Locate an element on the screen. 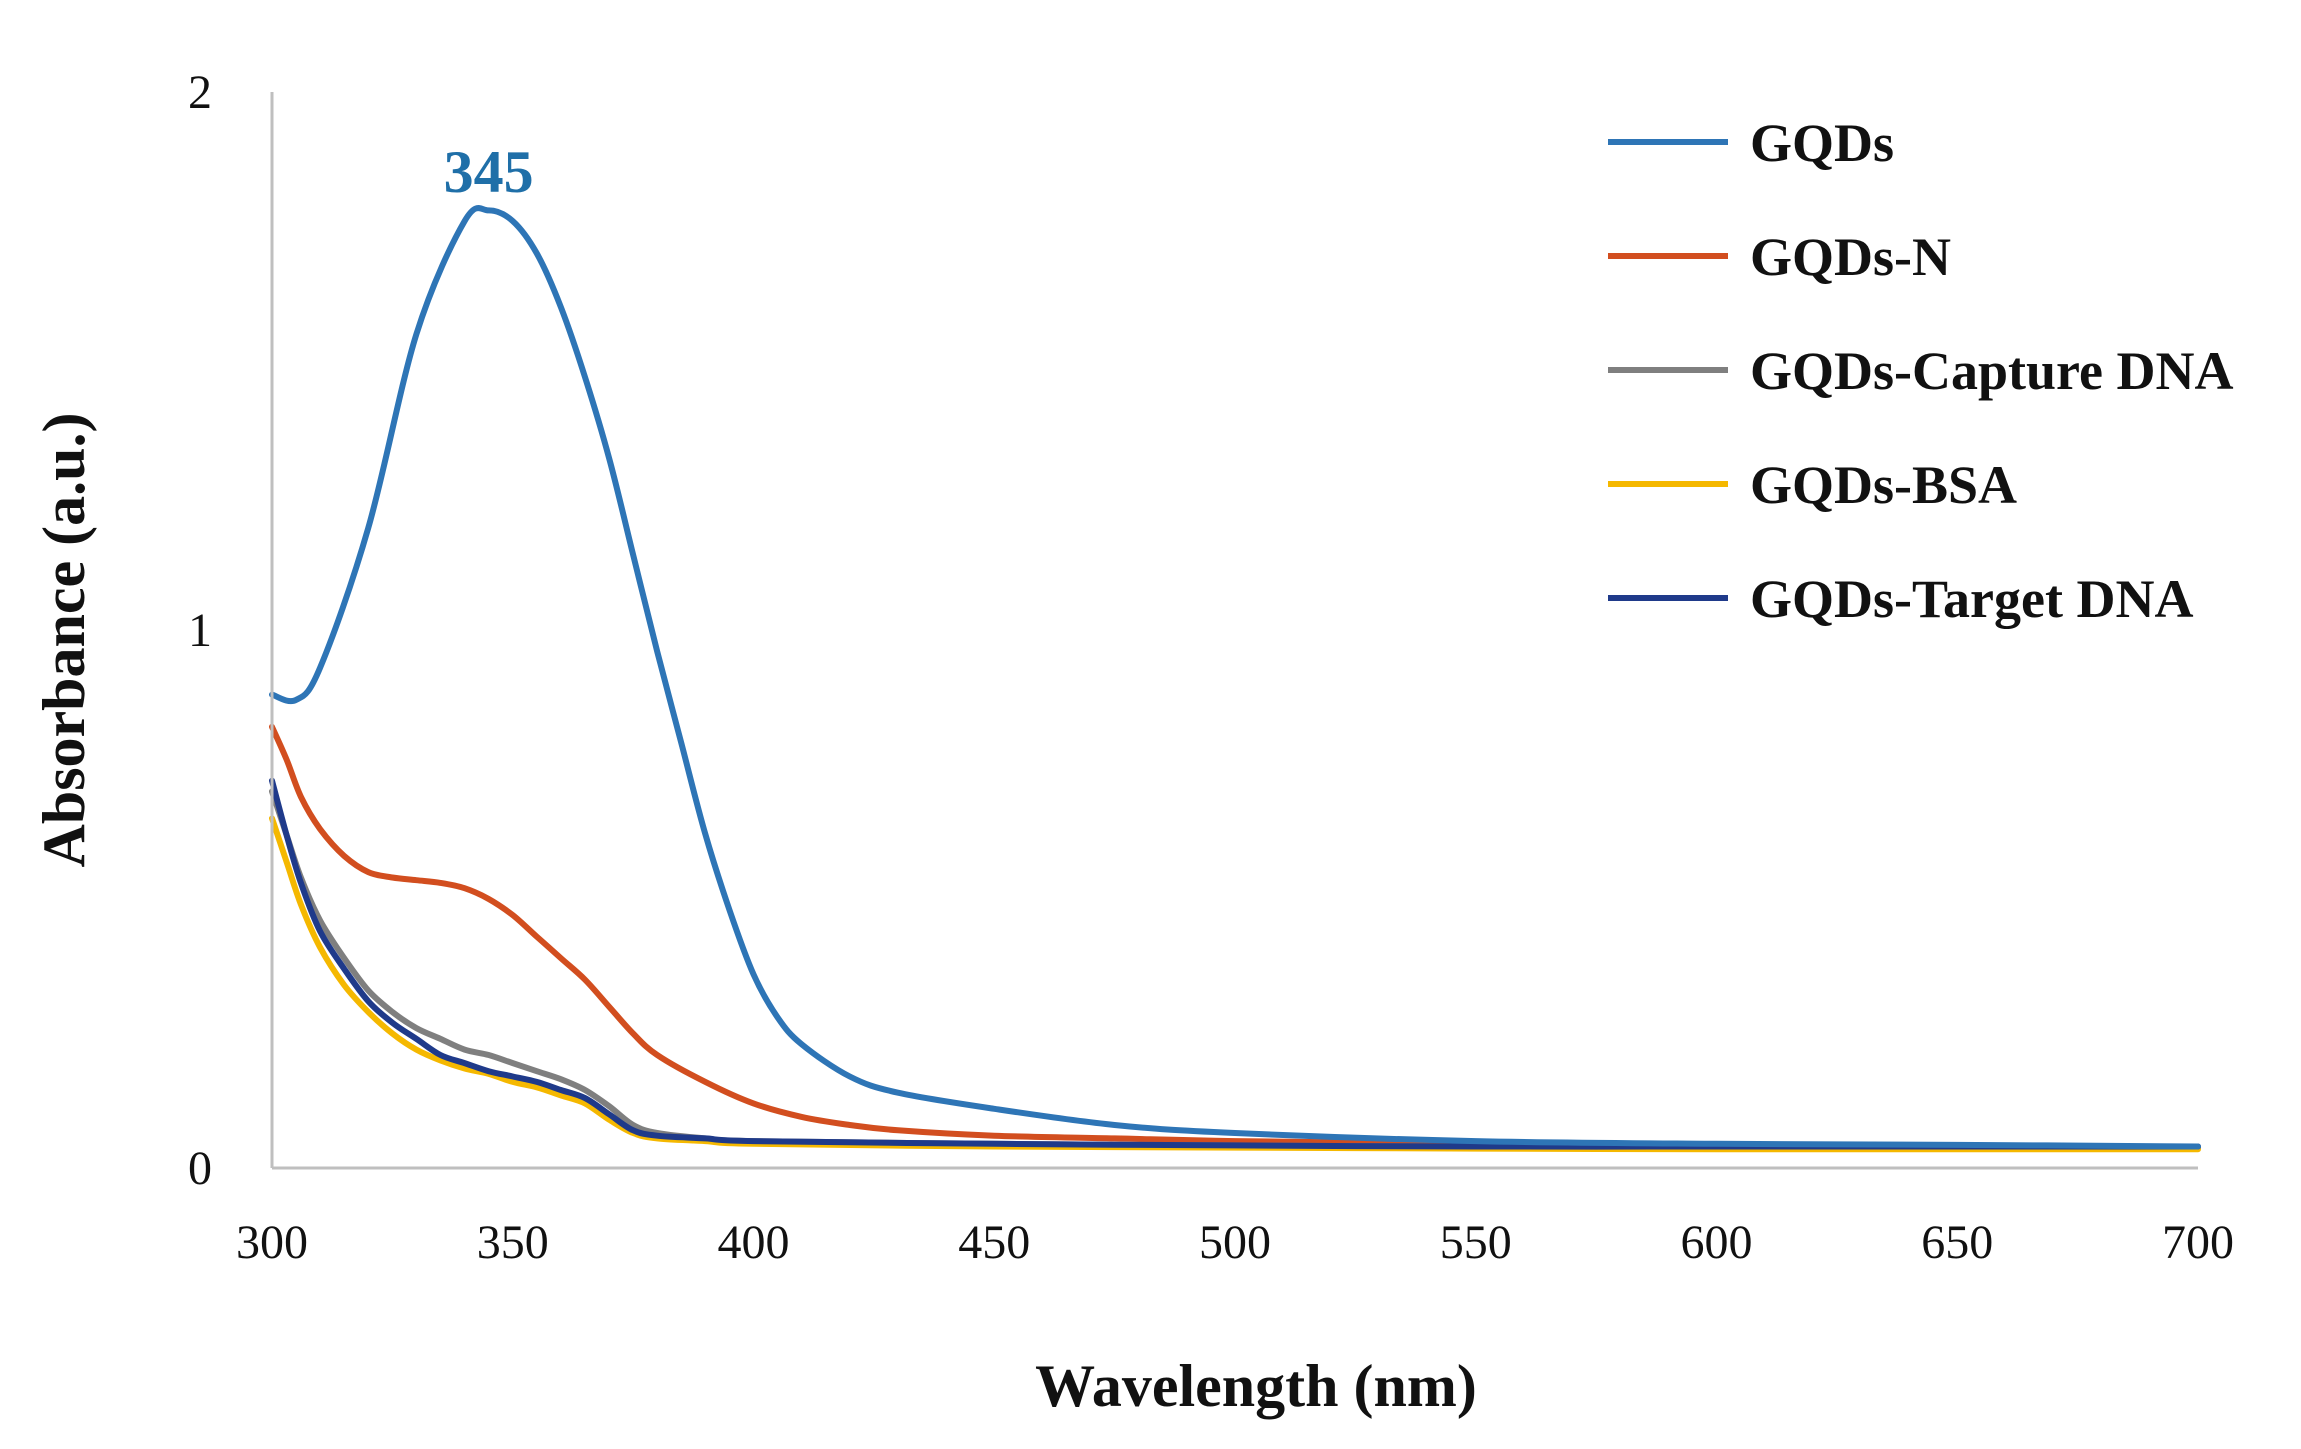  legend-label: GQDs-Target DNA is located at coordinates (1971, 599).